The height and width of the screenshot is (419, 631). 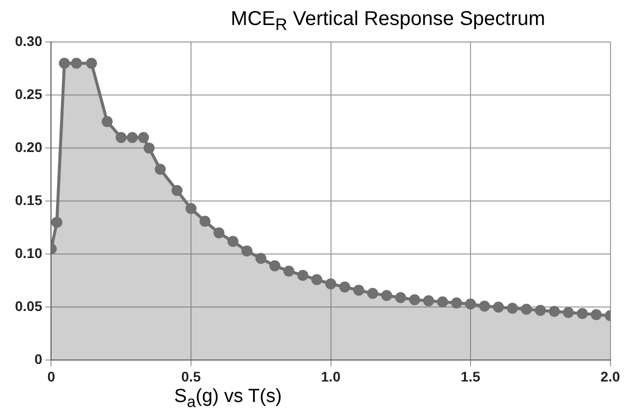 What do you see at coordinates (228, 399) in the screenshot?
I see `x-axis-title: S$_{a}$(g) vs T(s)` at bounding box center [228, 399].